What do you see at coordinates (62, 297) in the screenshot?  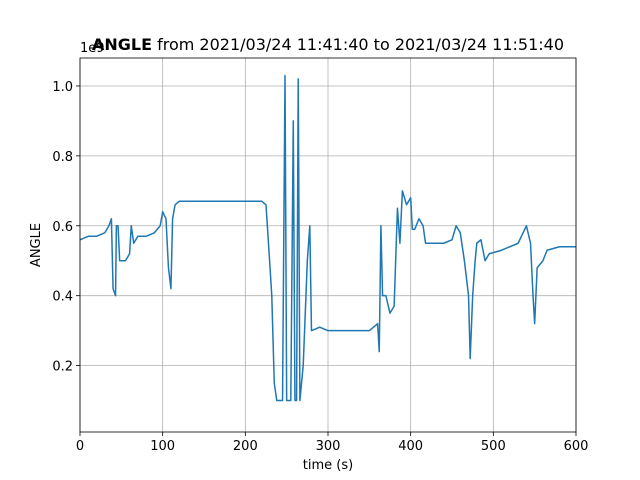 I see `y-tick-label: 0.4` at bounding box center [62, 297].